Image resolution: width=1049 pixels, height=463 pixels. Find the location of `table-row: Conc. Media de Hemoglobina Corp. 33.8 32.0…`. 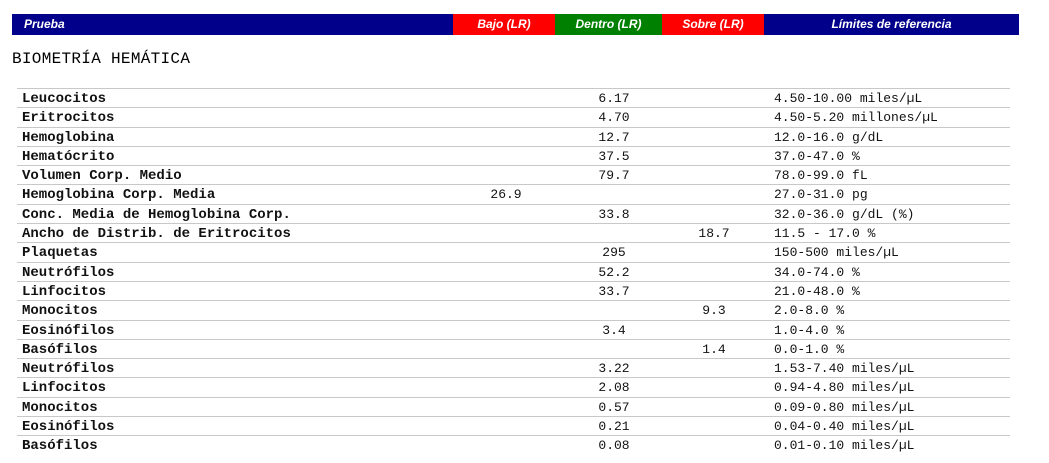

table-row: Conc. Media de Hemoglobina Corp. 33.8 32.0… is located at coordinates (513, 213).